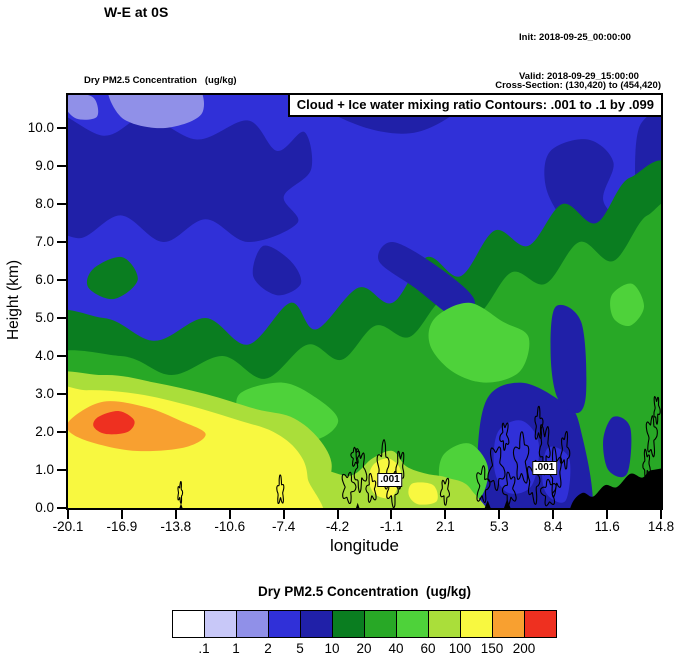 This screenshot has width=674, height=667. What do you see at coordinates (160, 80) in the screenshot?
I see `field-line-pm25: Dry PM2.5 Concentration (ug/kg)` at bounding box center [160, 80].